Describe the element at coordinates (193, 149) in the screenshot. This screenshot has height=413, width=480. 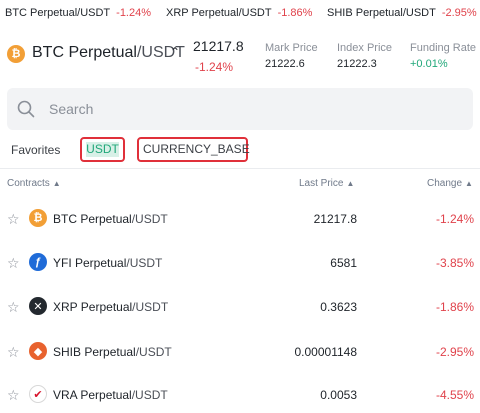
I see `tab-currency-base: CURRENCY_BASE` at that location.